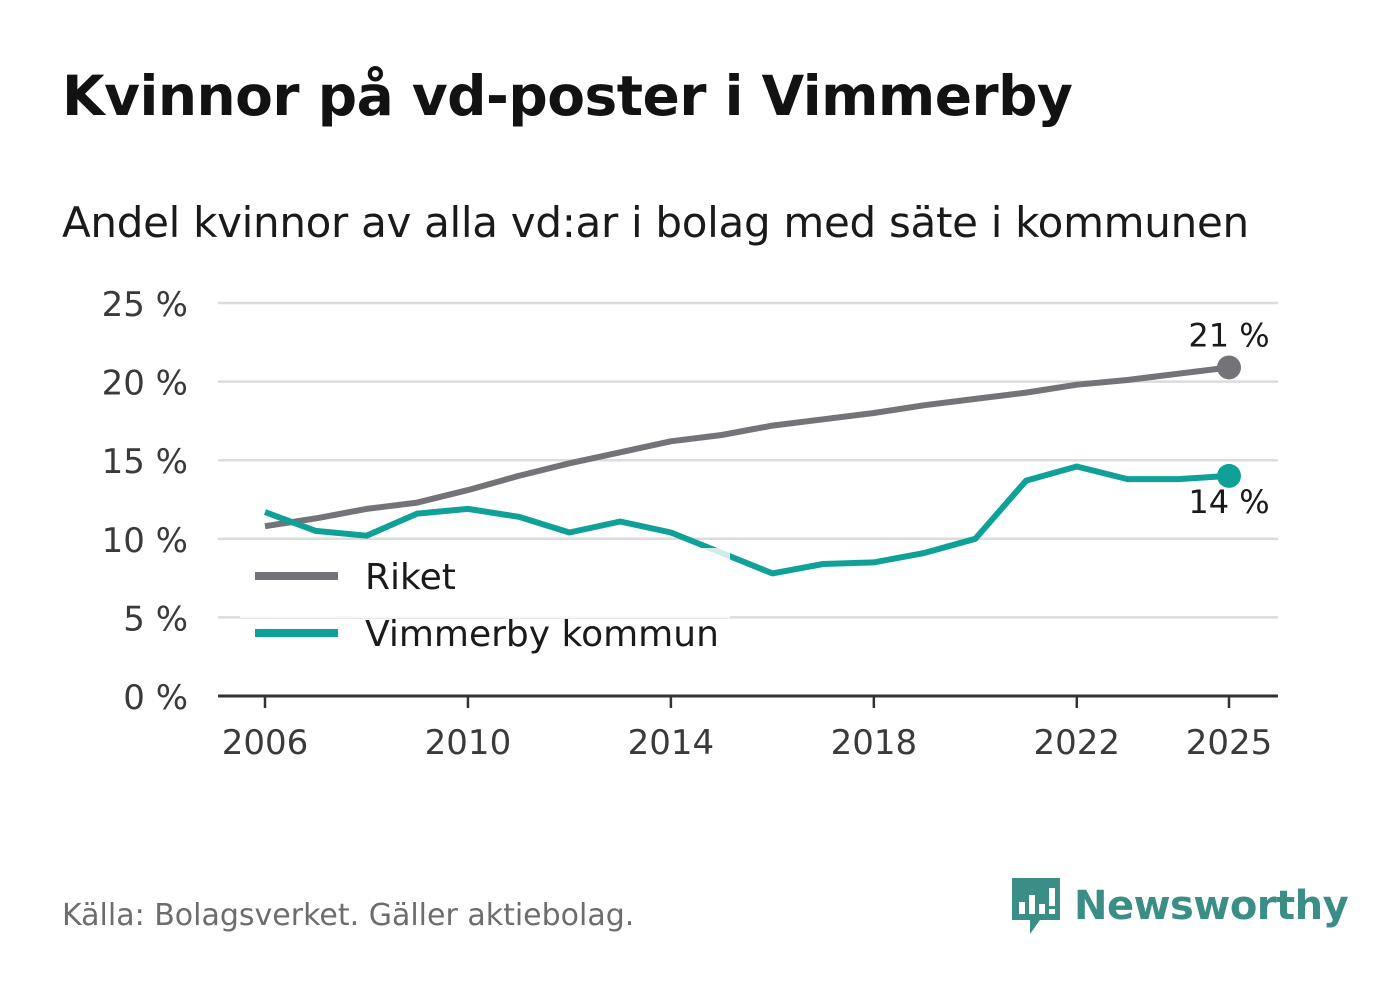 The image size is (1382, 999). I want to click on series-line-kommun, so click(746, 520).